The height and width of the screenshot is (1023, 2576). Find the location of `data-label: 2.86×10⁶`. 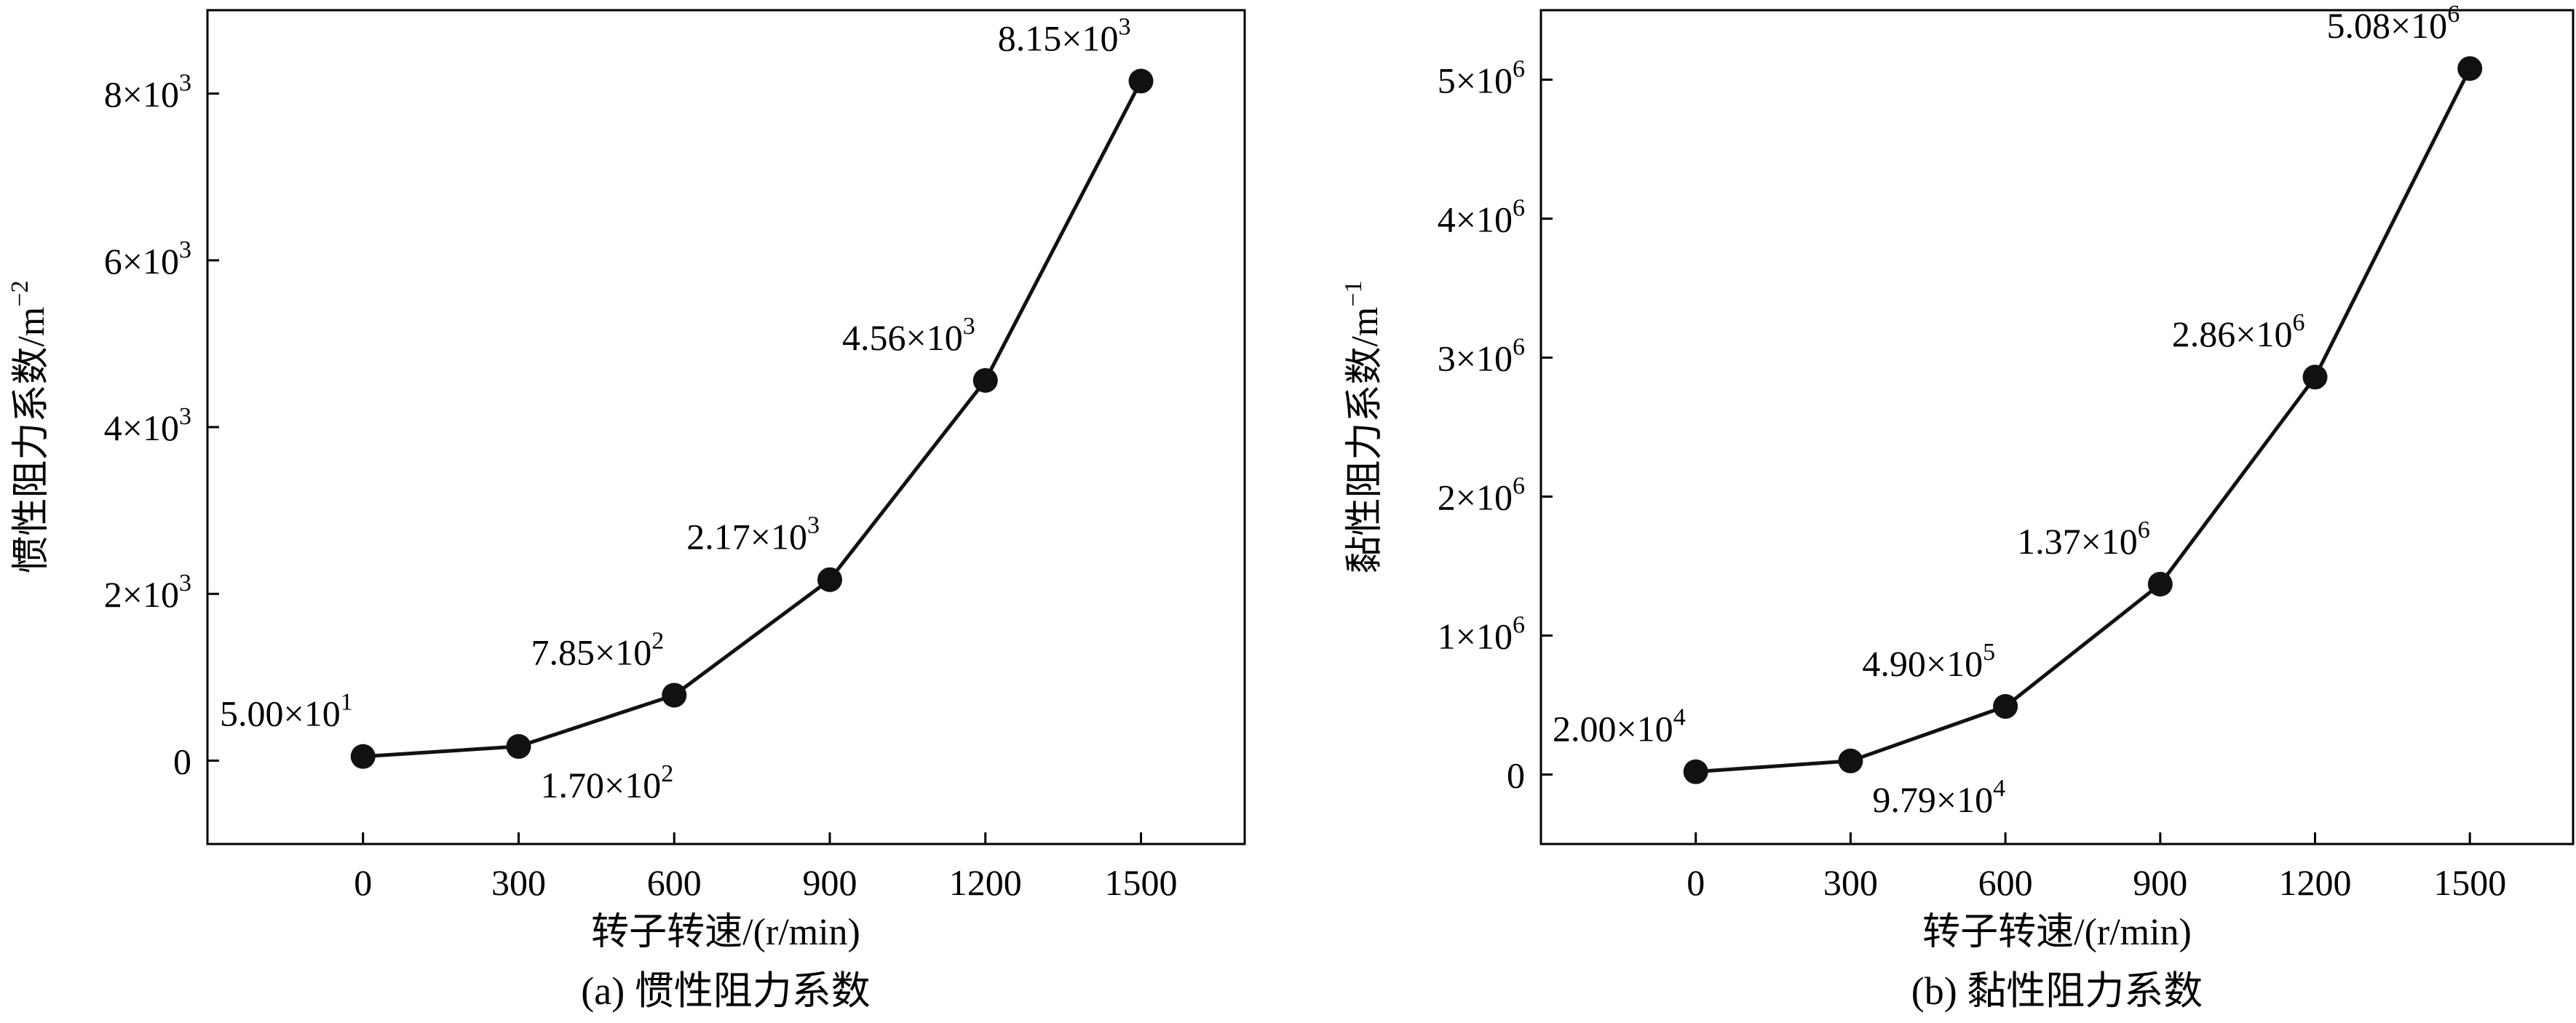

data-label: 2.86×10⁶ is located at coordinates (2238, 331).